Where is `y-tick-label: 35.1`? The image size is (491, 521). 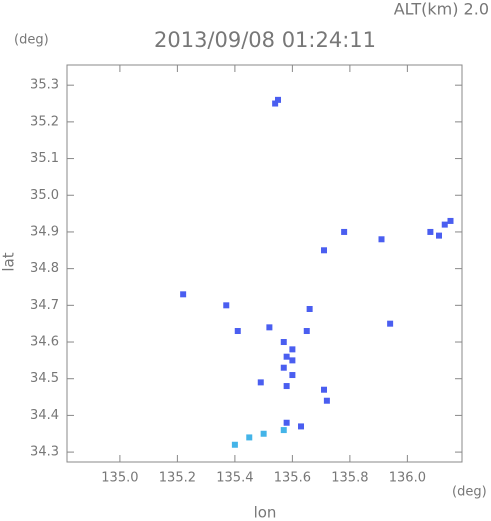 y-tick-label: 35.1 is located at coordinates (44, 158).